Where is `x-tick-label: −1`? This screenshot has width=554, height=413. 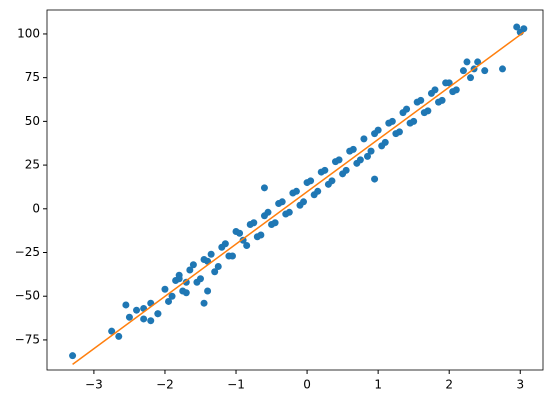 x-tick-label: −1 is located at coordinates (236, 385).